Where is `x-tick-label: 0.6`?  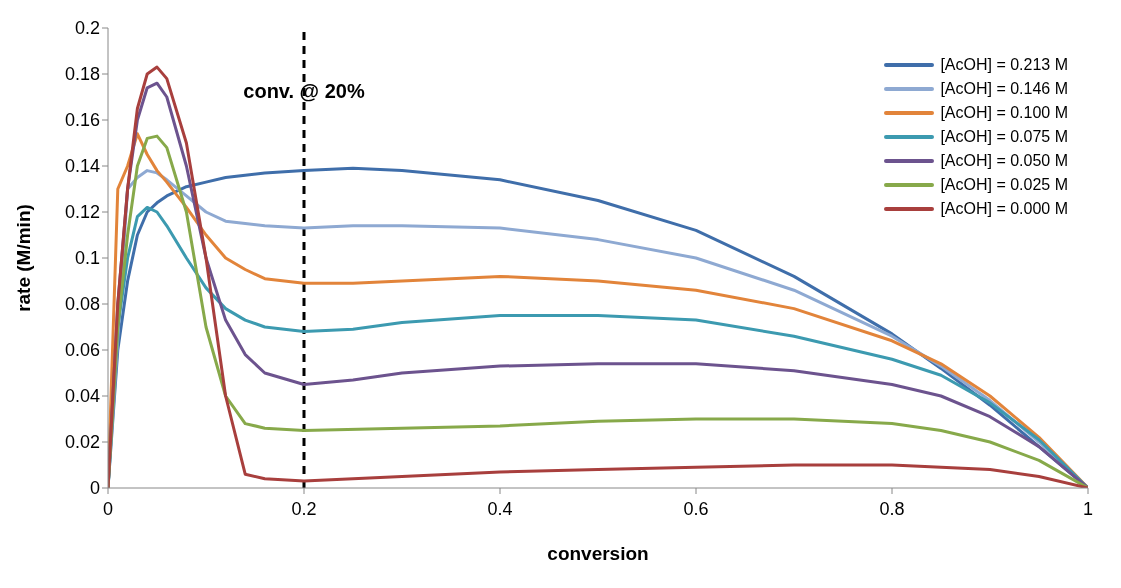 x-tick-label: 0.6 is located at coordinates (696, 508).